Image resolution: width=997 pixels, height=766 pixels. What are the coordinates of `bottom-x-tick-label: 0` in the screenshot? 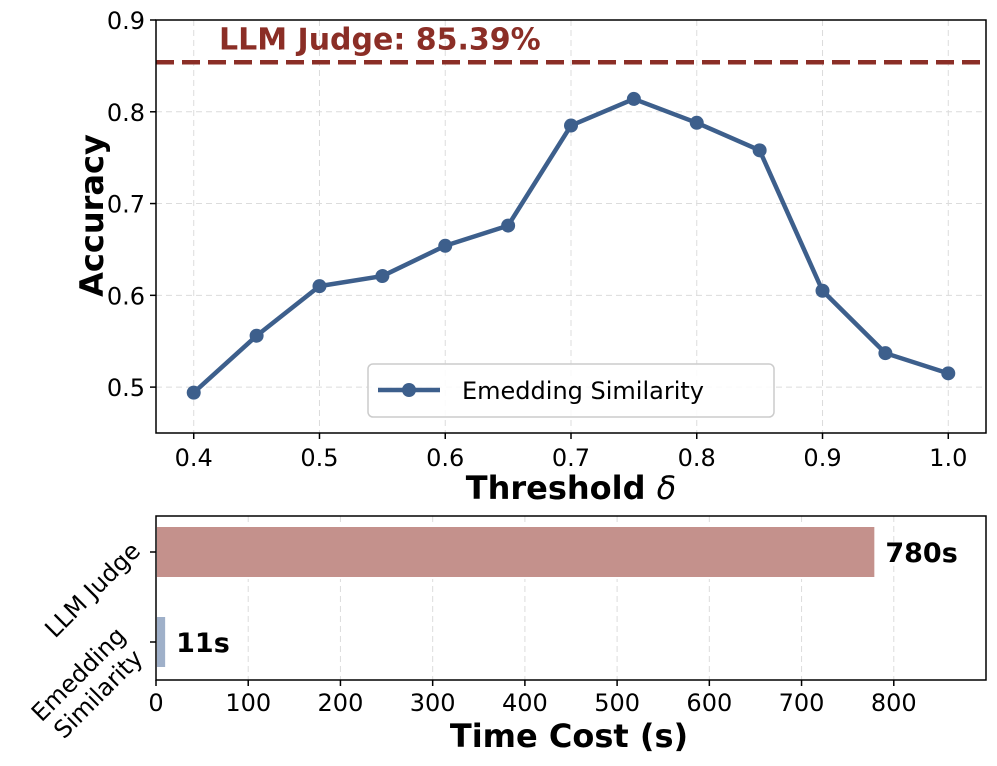 It's located at (155, 703).